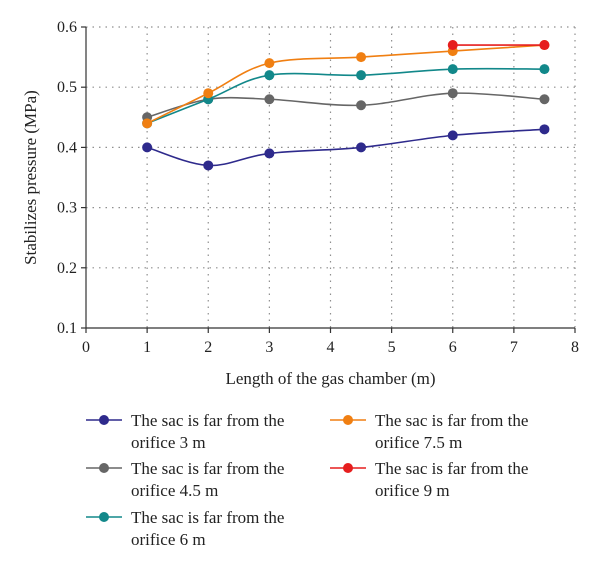 The width and height of the screenshot is (600, 569). Describe the element at coordinates (392, 347) in the screenshot. I see `x-tick-label: 5` at that location.